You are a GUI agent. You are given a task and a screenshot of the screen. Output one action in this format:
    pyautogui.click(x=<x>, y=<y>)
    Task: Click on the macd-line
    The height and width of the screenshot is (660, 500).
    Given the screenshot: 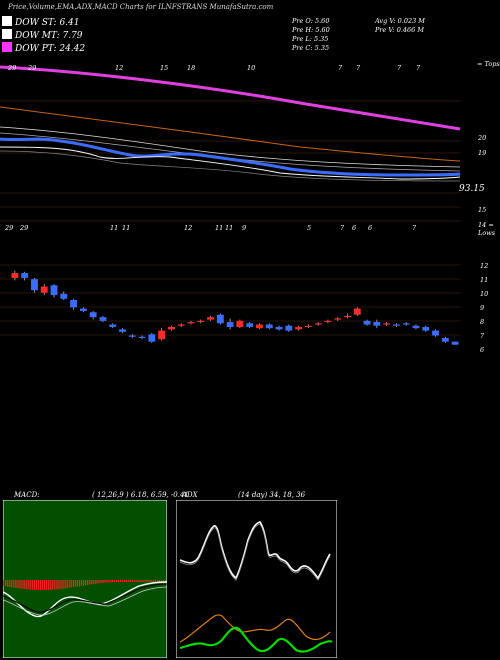 What is the action you would take?
    pyautogui.click(x=85, y=599)
    